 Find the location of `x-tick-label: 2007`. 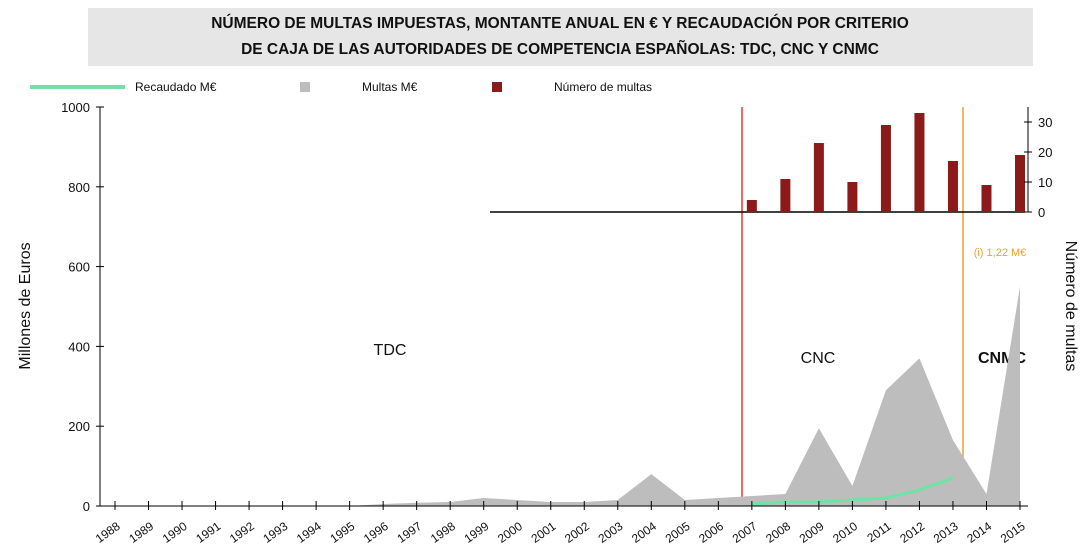

x-tick-label: 2007 is located at coordinates (745, 532).